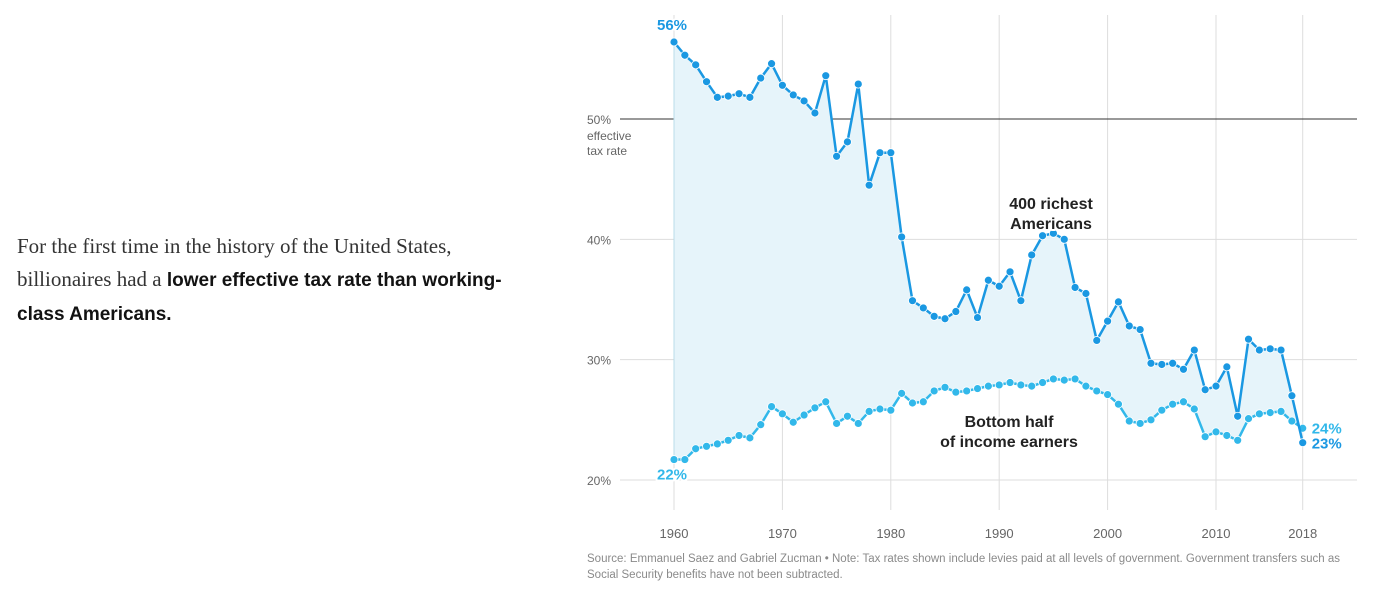 This screenshot has width=1375, height=597. What do you see at coordinates (1051, 204) in the screenshot?
I see `richest-series-label: 400 richest` at bounding box center [1051, 204].